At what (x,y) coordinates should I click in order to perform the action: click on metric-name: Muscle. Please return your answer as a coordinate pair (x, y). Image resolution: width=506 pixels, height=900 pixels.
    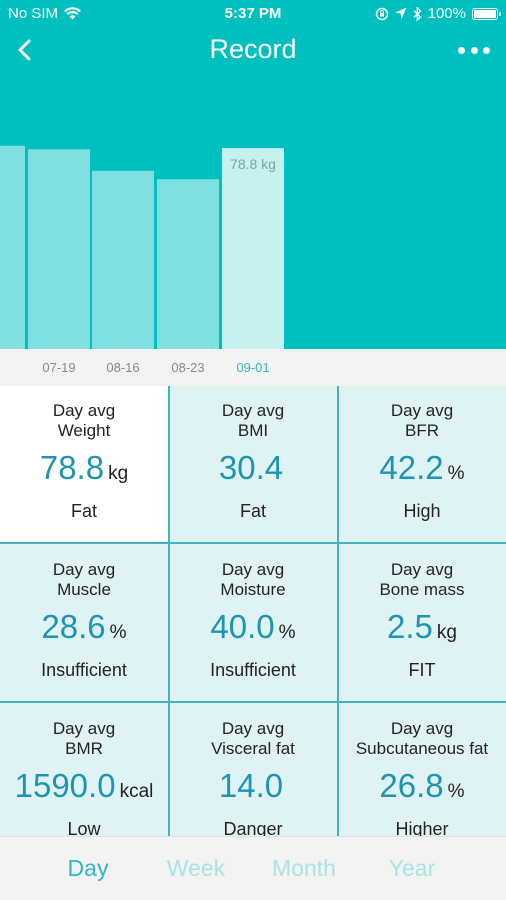
    Looking at the image, I should click on (84, 589).